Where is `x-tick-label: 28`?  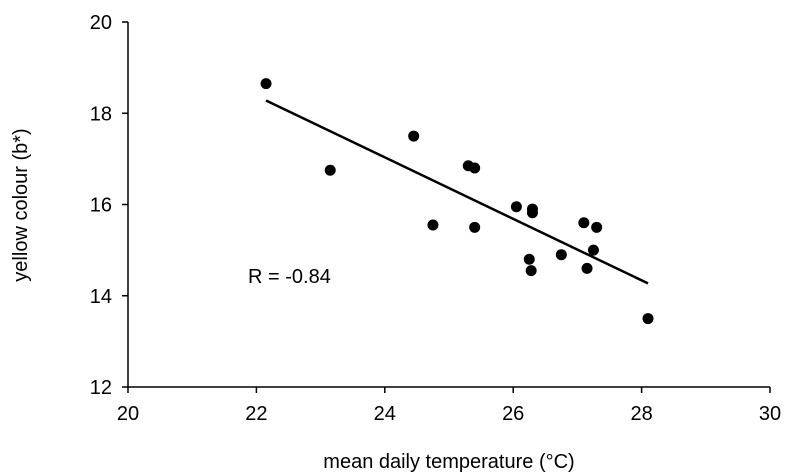 x-tick-label: 28 is located at coordinates (641, 414).